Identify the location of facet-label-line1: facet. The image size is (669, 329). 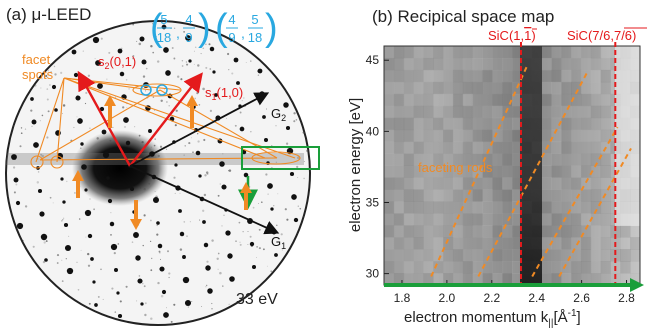
(36, 59).